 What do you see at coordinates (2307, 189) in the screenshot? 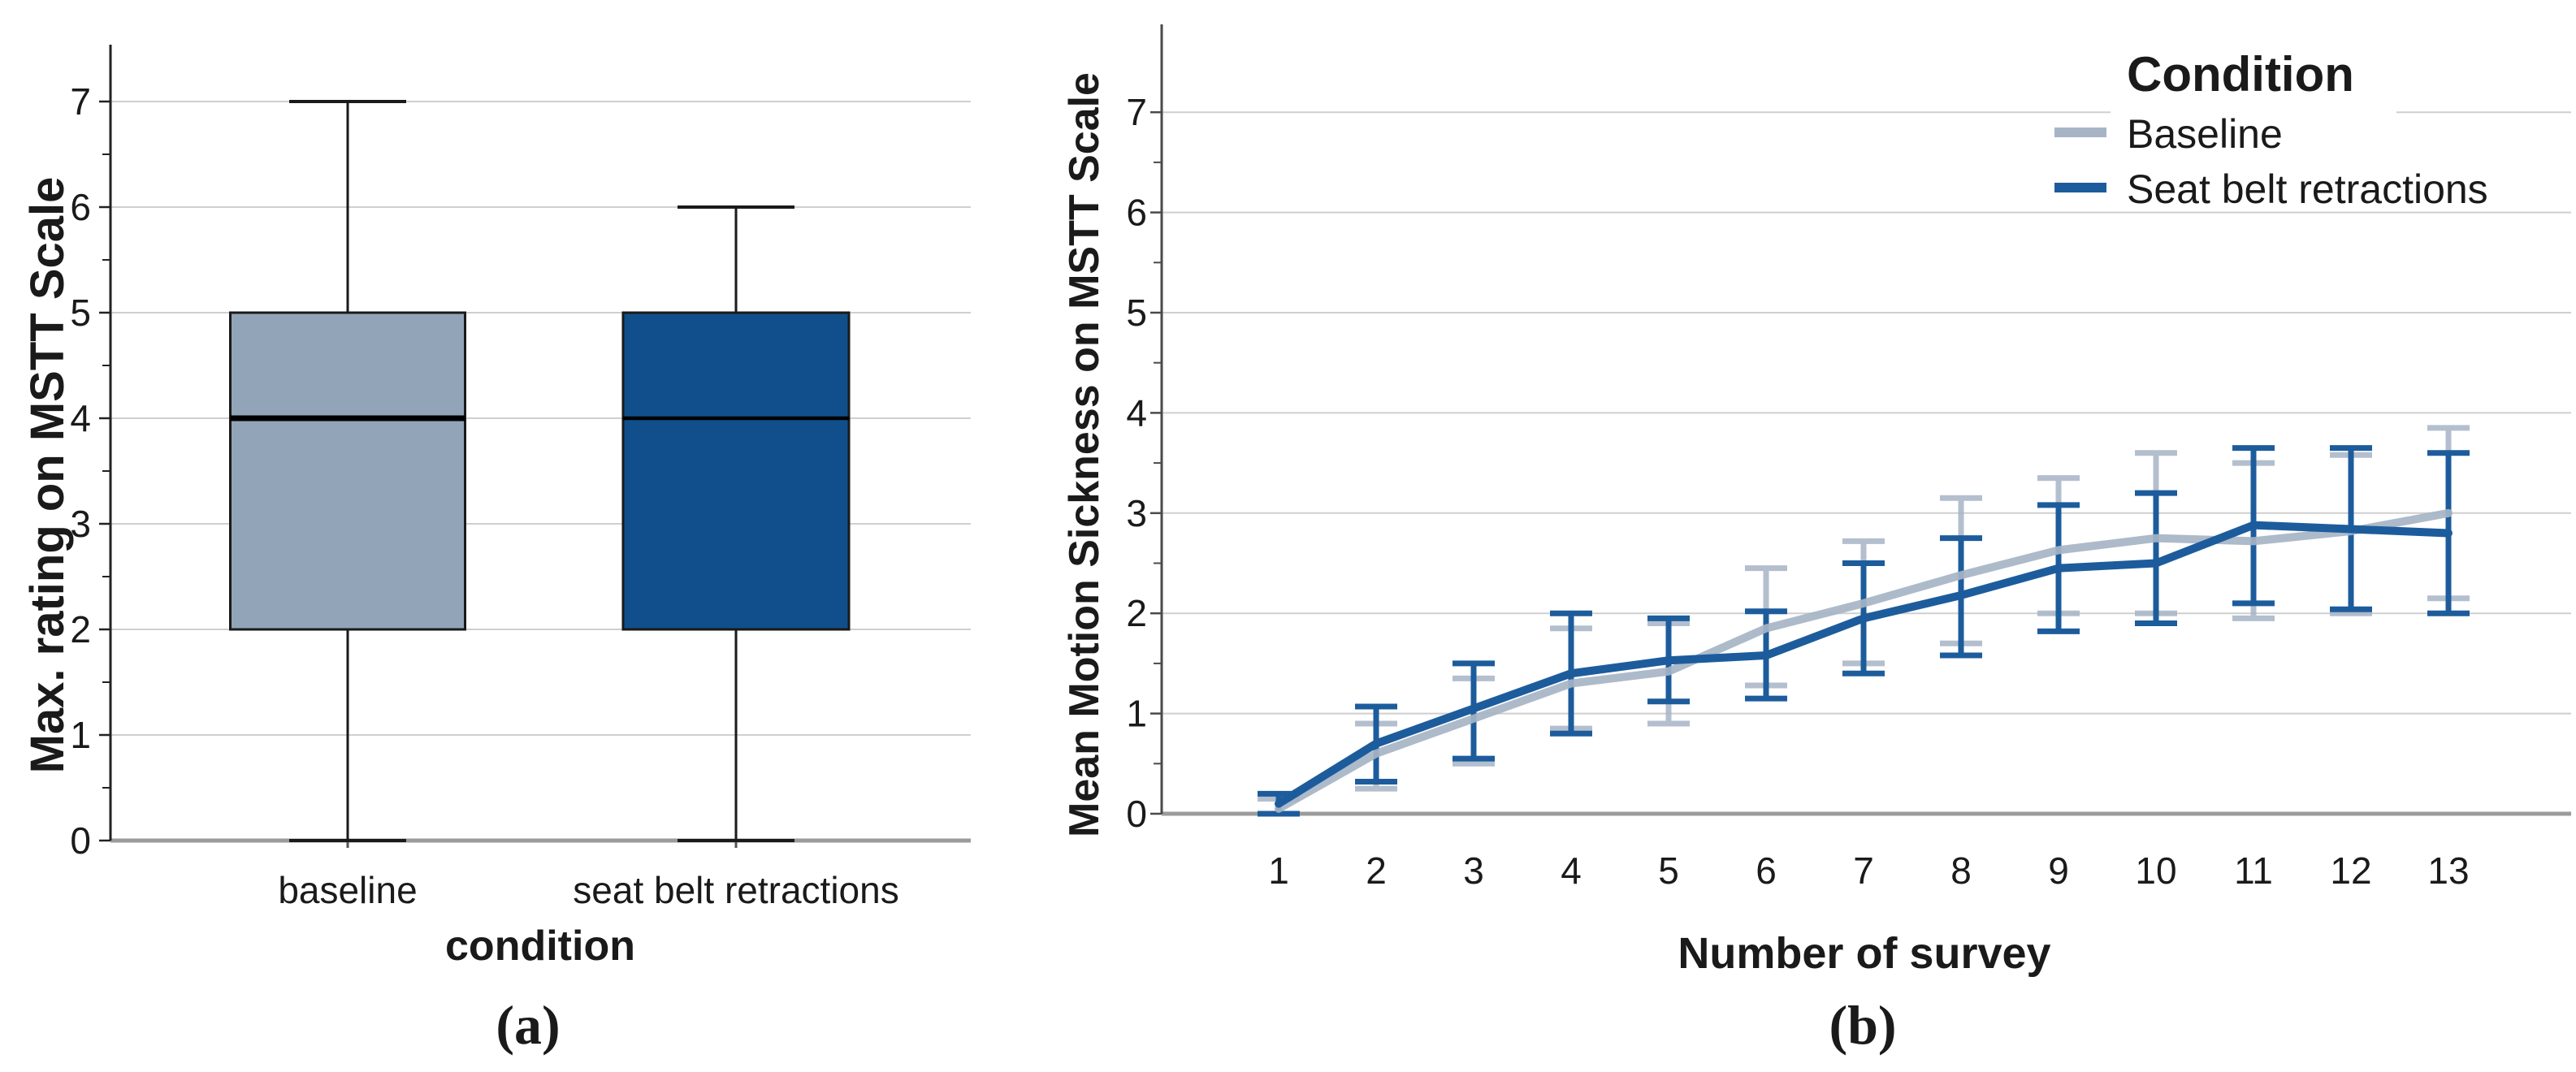
I see `legend-label-seat-belt-retractions: Seat belt retractions` at bounding box center [2307, 189].